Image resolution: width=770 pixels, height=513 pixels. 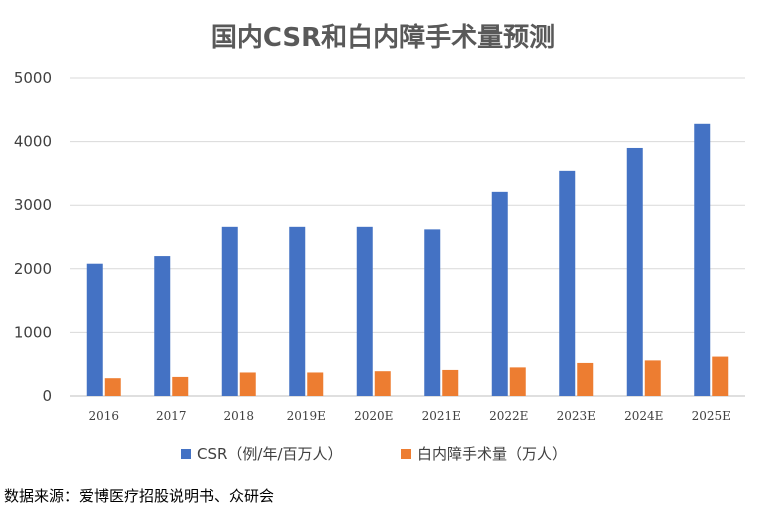 What do you see at coordinates (33, 205) in the screenshot?
I see `y-tick-label: 3000` at bounding box center [33, 205].